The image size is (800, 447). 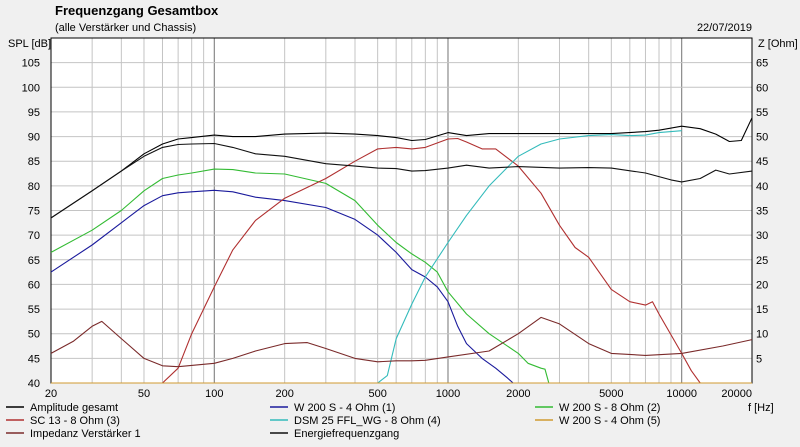 What do you see at coordinates (762, 285) in the screenshot?
I see `y-tick-right-label: 20` at bounding box center [762, 285].